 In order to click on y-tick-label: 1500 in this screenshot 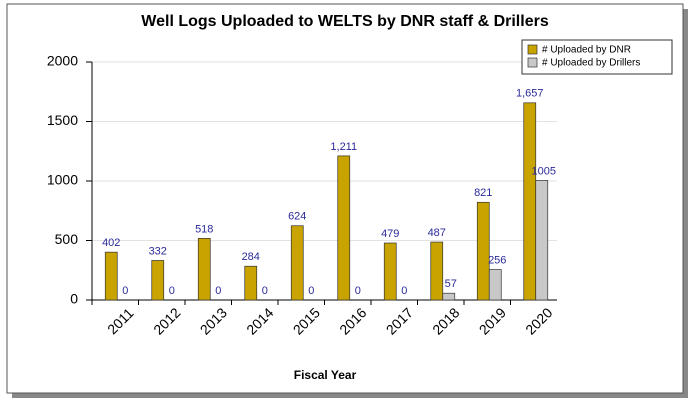, I will do `click(62, 120)`.